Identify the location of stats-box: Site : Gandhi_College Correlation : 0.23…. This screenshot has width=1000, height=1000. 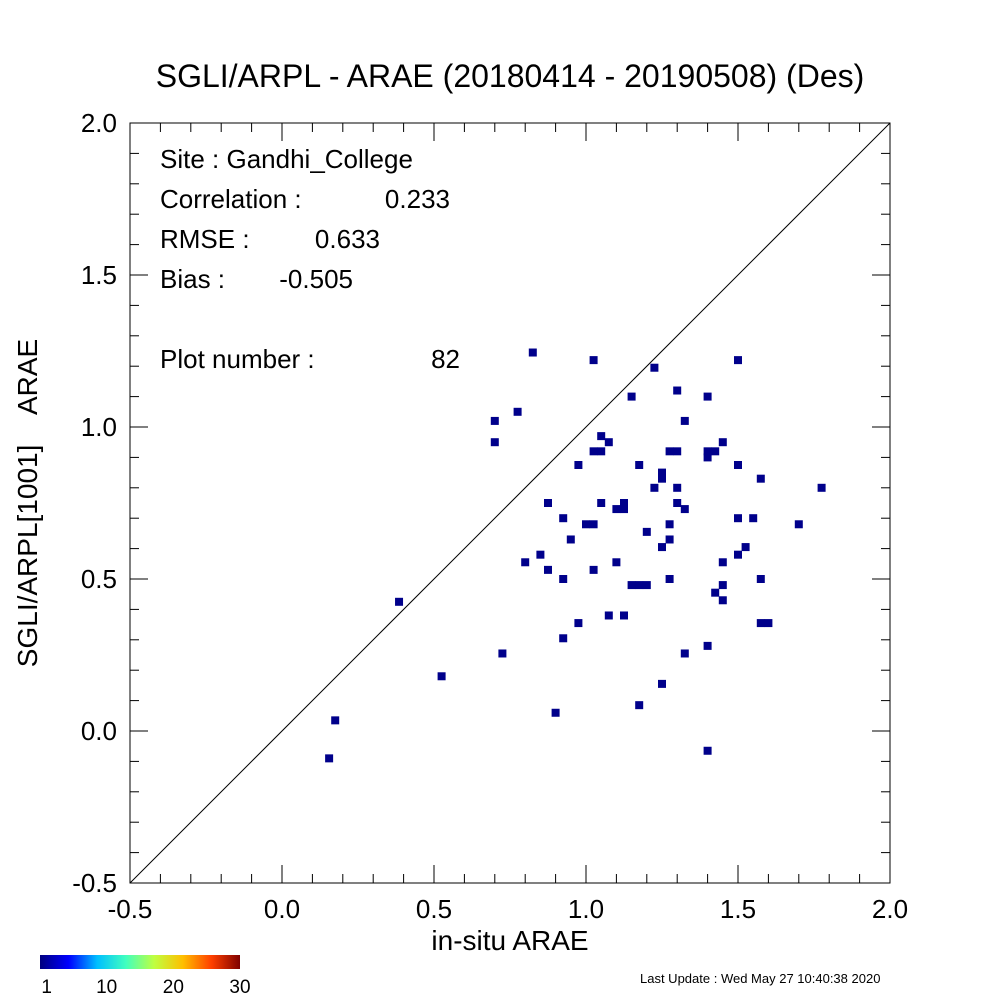
(310, 259).